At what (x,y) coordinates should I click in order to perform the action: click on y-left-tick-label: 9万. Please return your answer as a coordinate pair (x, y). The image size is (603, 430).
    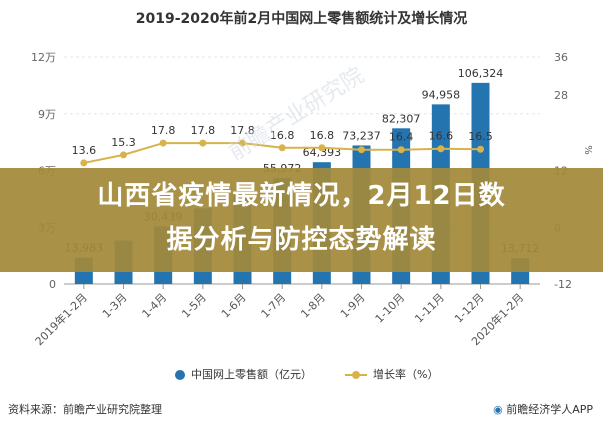
    Looking at the image, I should click on (47, 114).